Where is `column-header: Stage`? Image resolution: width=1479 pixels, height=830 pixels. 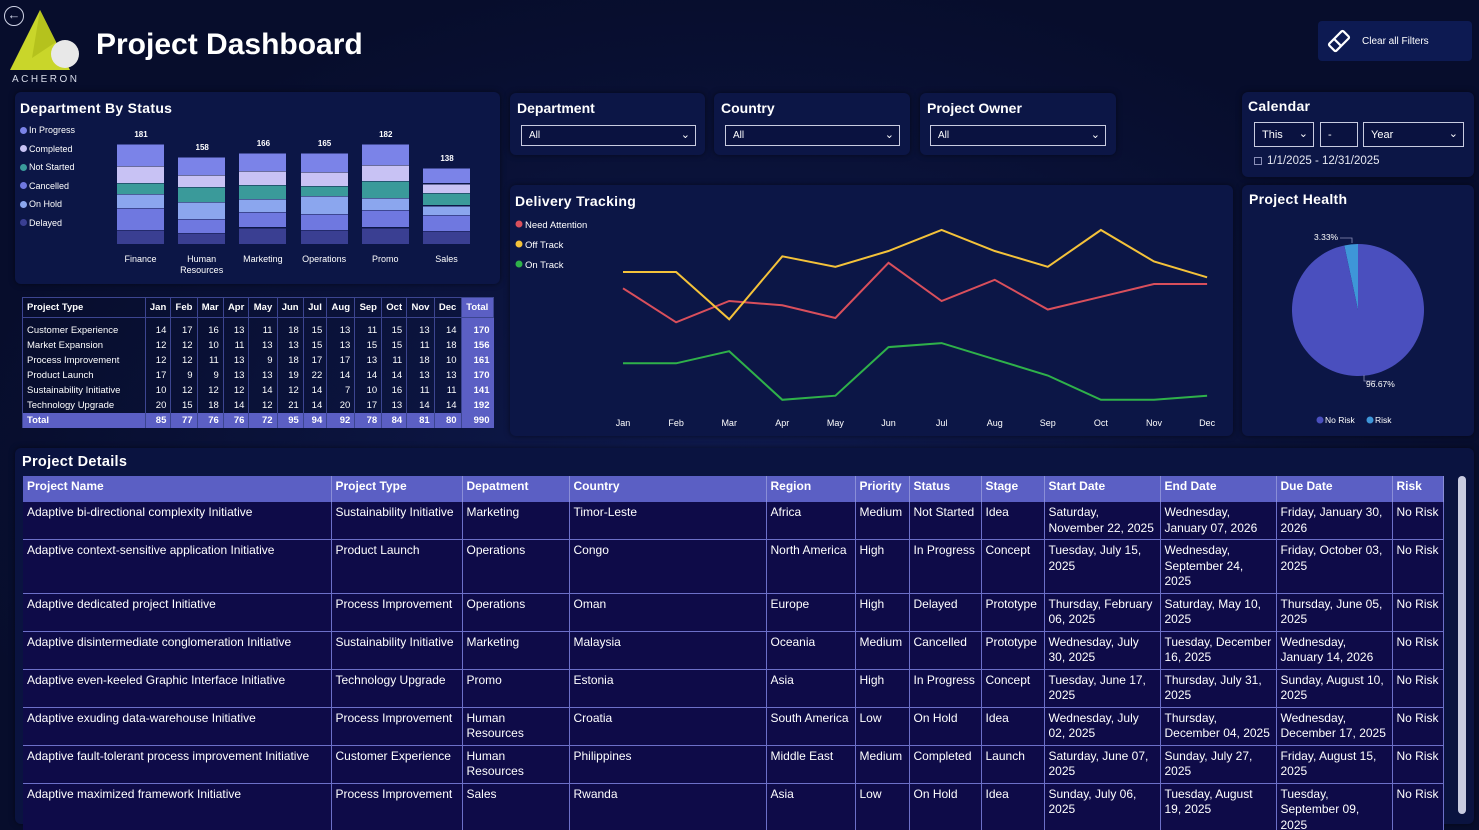
column-header: Stage is located at coordinates (1013, 489).